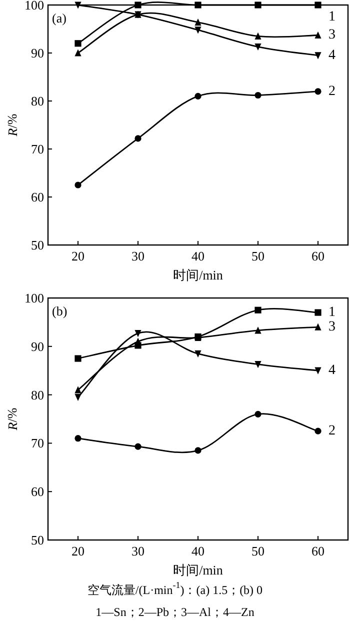  What do you see at coordinates (60, 311) in the screenshot?
I see `chart-title: (b)` at bounding box center [60, 311].